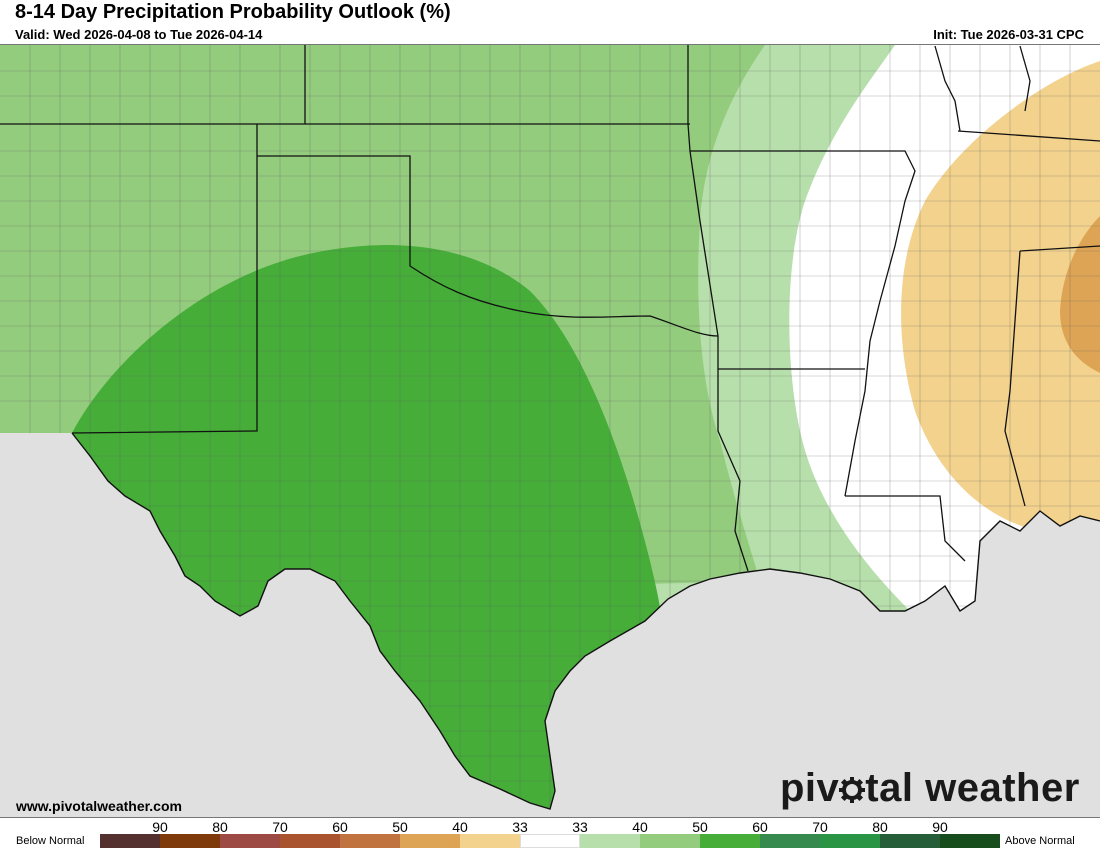 This screenshot has height=850, width=1100. Describe the element at coordinates (810, 788) in the screenshot. I see `brand-prefix: piv` at that location.